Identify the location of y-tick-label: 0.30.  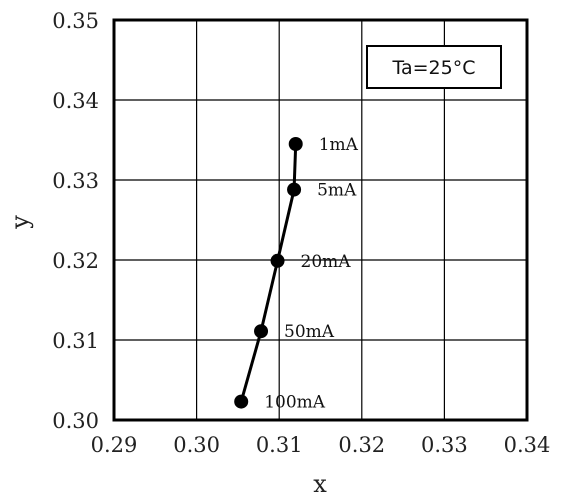
(75, 421).